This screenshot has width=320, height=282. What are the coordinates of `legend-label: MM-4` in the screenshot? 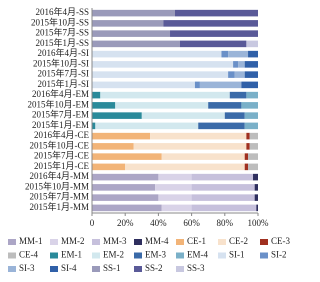 It's located at (157, 241).